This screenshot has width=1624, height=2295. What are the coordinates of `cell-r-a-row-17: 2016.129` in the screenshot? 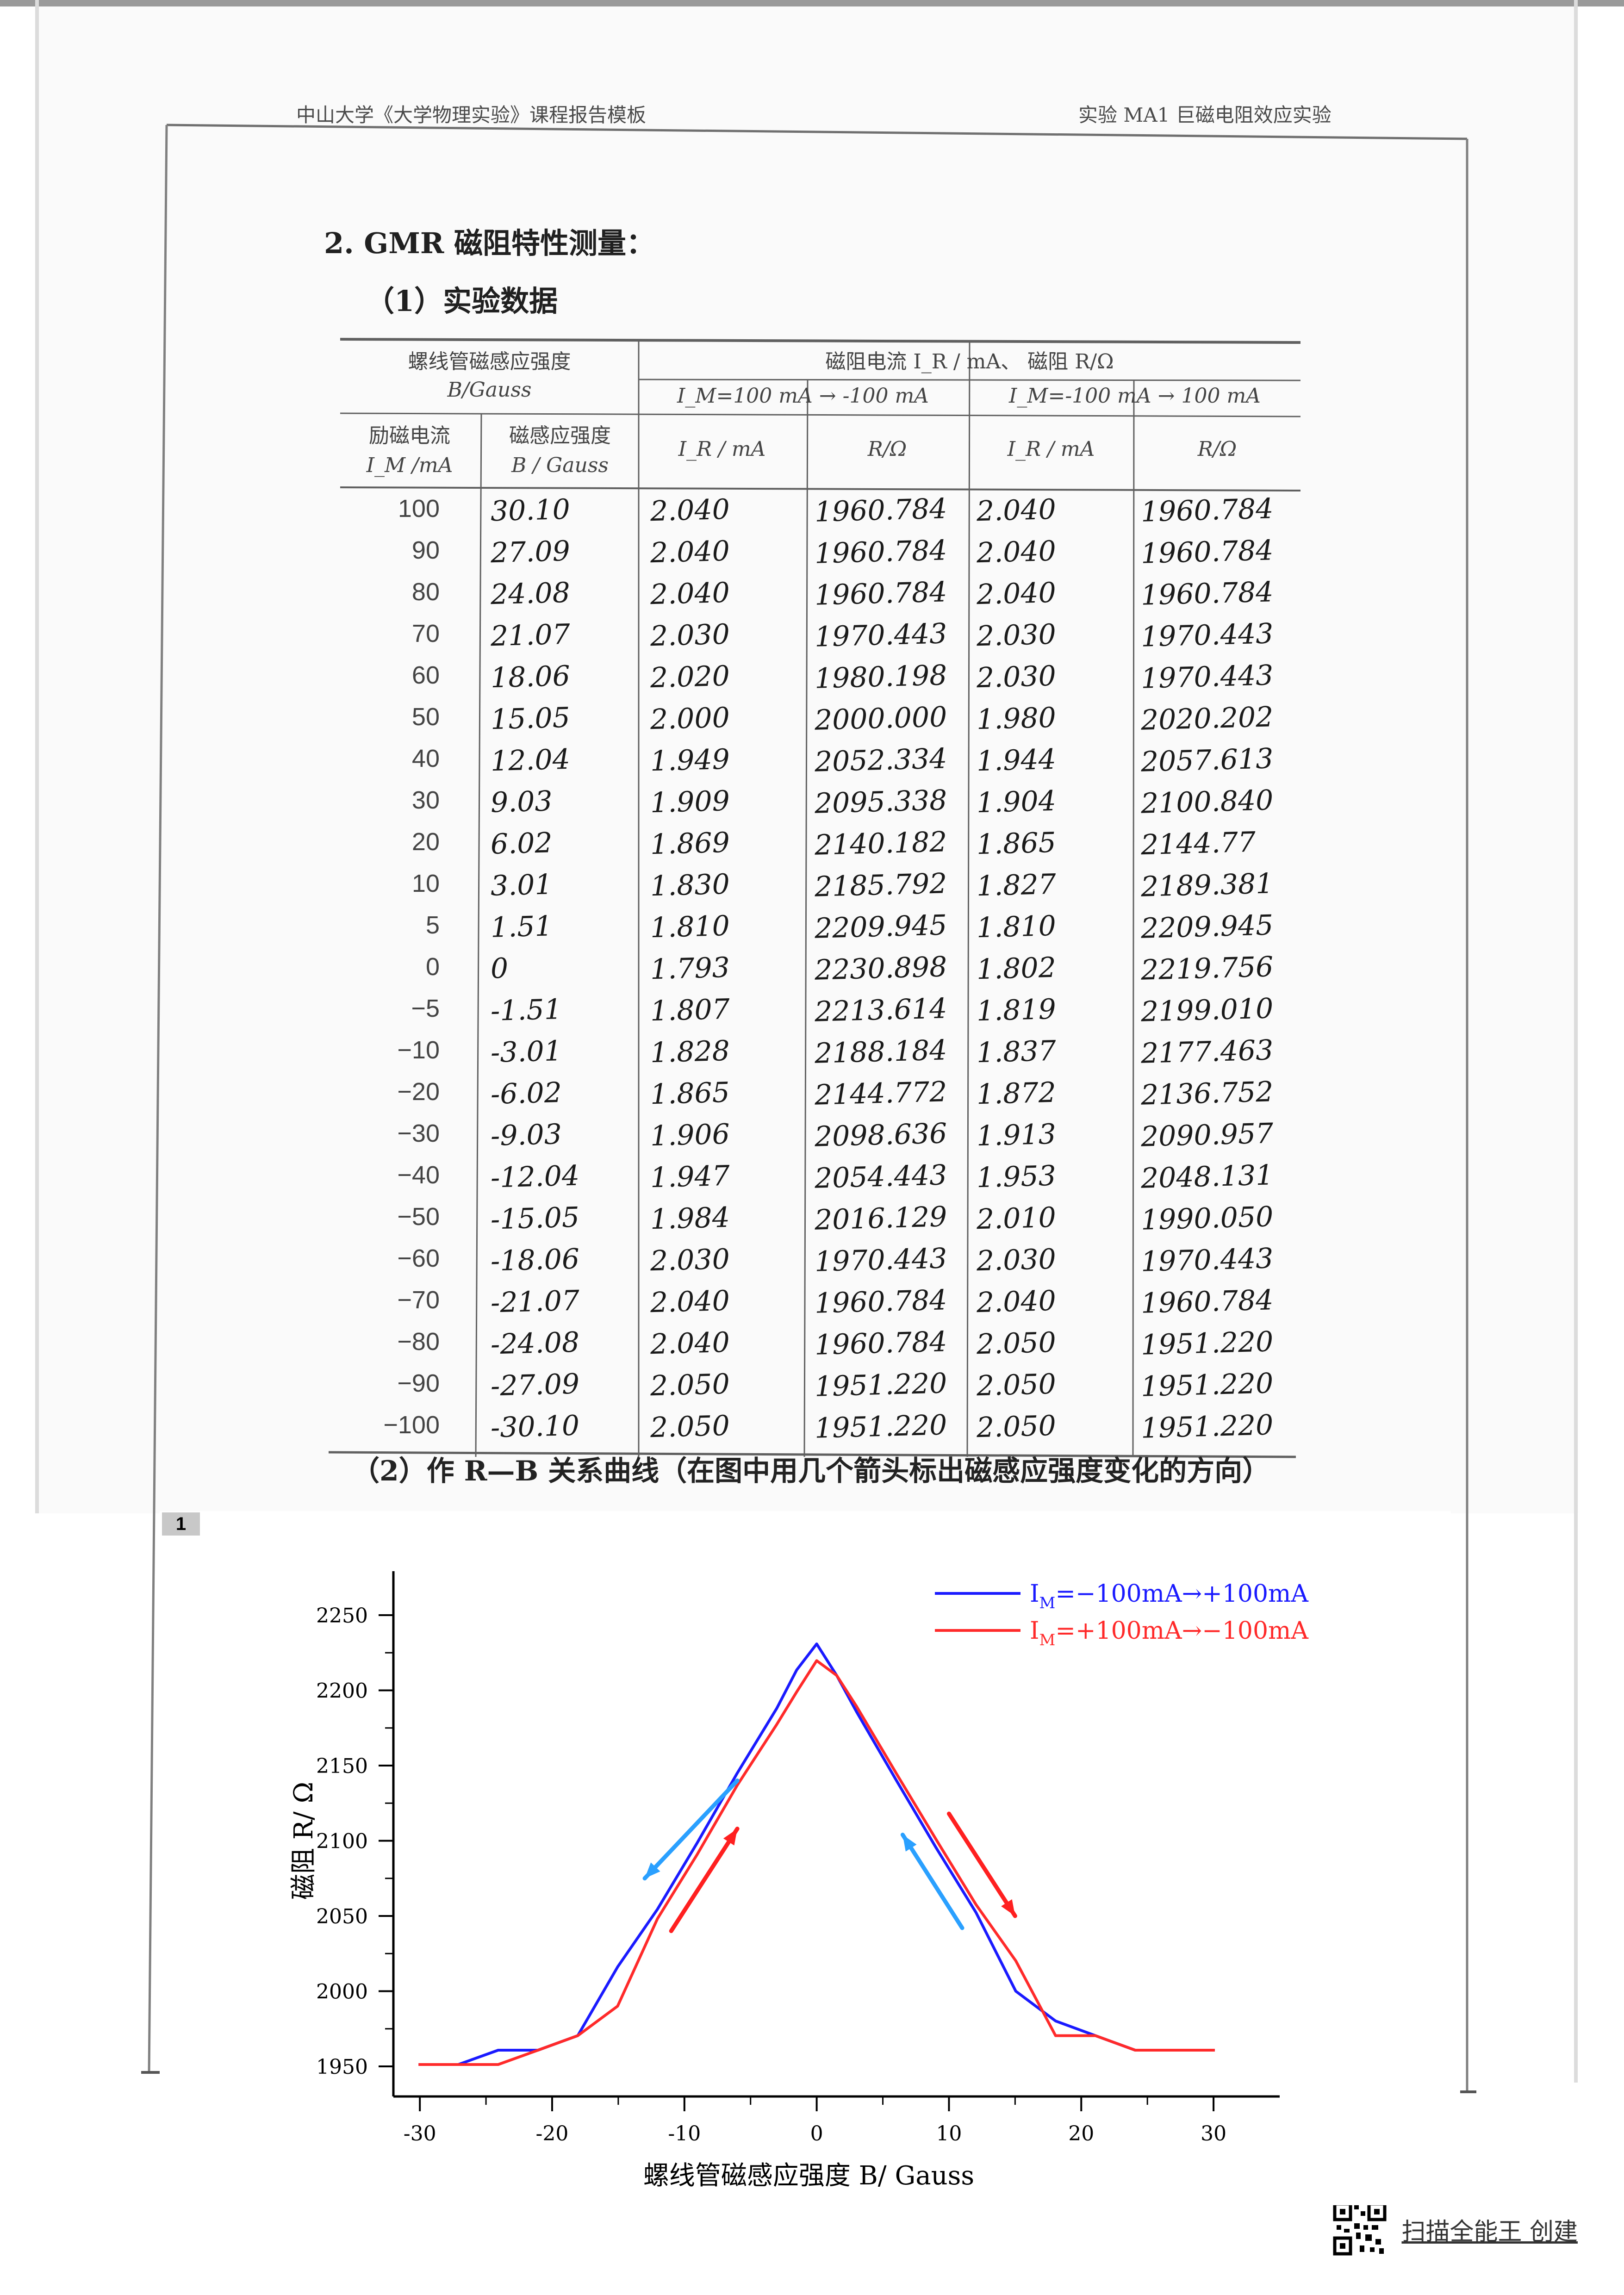 It's located at (881, 1218).